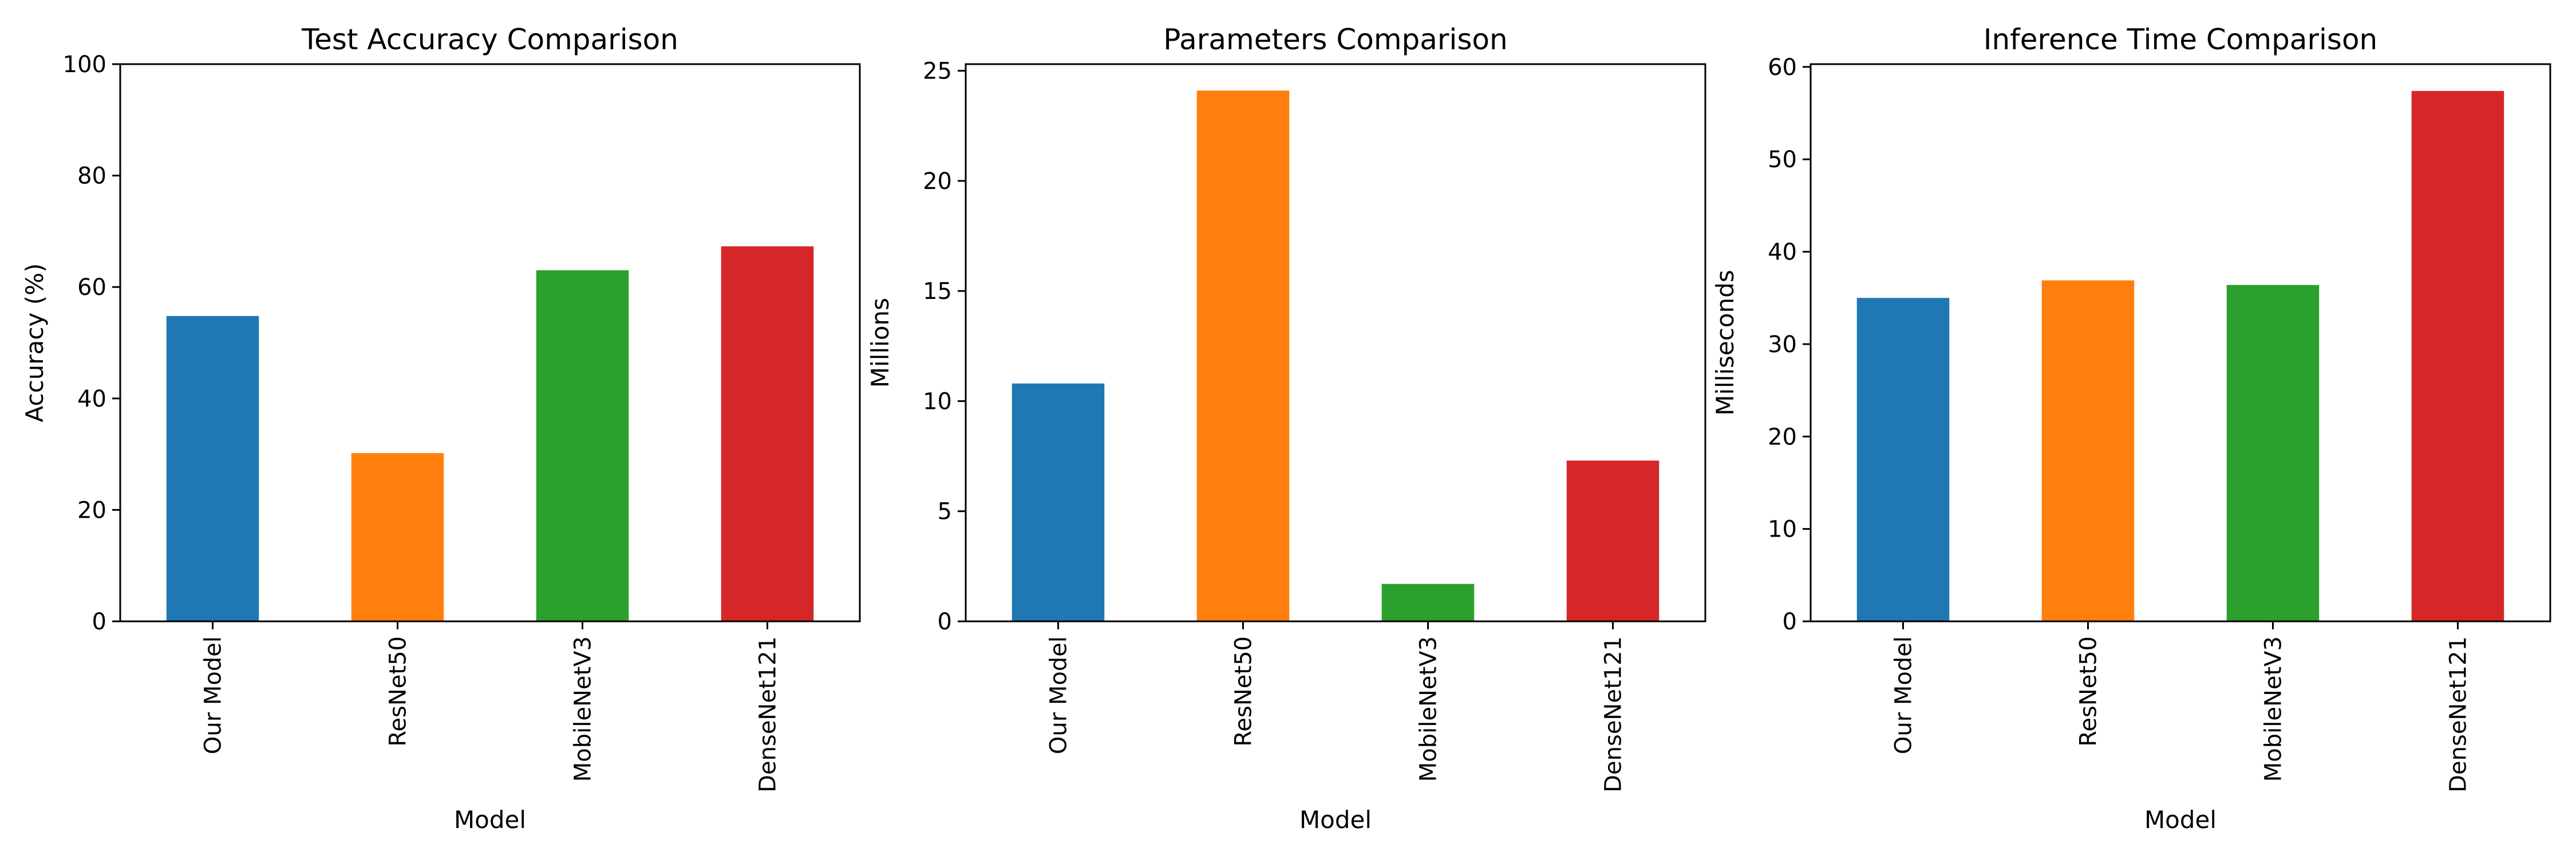  I want to click on chart-title: Test Accuracy Comparison, so click(489, 39).